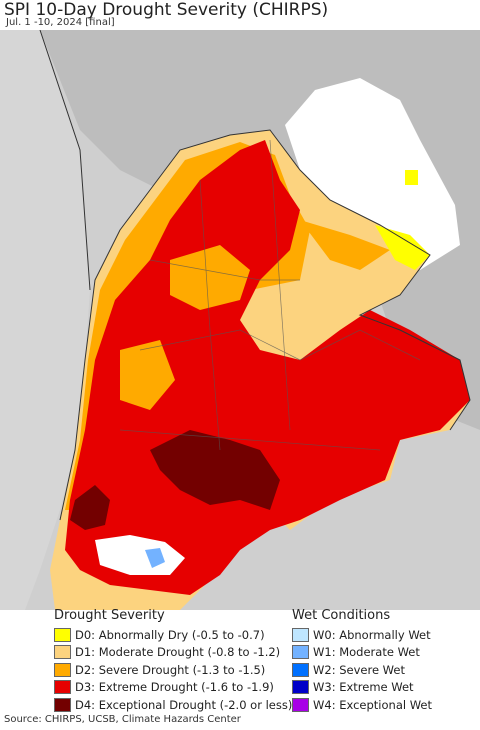 The height and width of the screenshot is (730, 480). I want to click on legend-item-d4: D4: Exceptional Drought (-2.0 or less), so click(173, 705).